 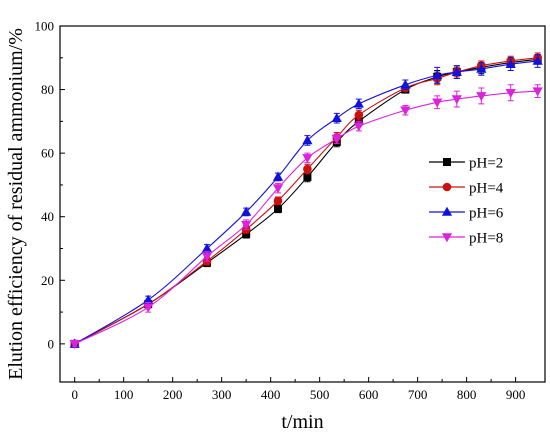 I want to click on y-tick-label: 0, so click(x=51, y=343).